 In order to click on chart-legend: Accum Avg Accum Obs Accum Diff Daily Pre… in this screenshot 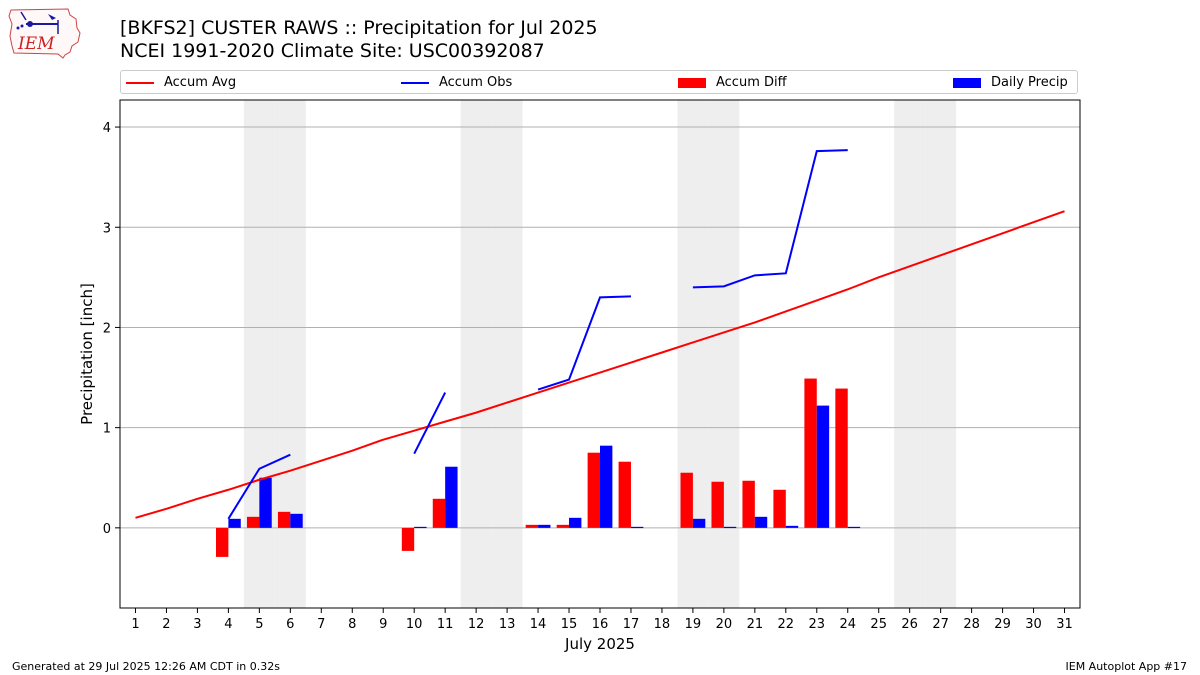, I will do `click(599, 82)`.